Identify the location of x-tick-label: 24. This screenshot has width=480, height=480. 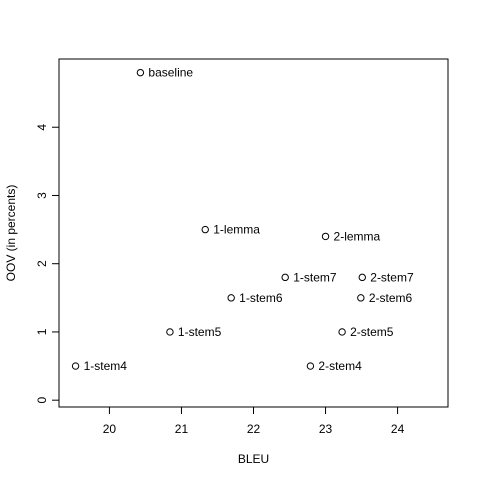
(398, 429).